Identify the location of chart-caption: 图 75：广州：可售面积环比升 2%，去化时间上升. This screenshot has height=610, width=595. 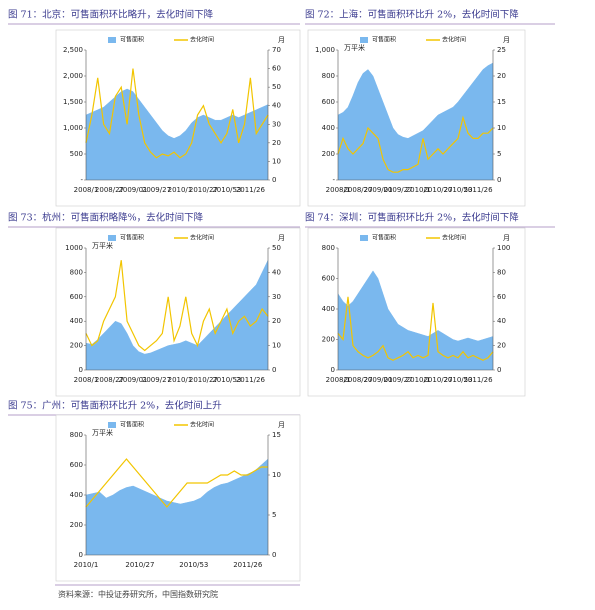
(115, 406).